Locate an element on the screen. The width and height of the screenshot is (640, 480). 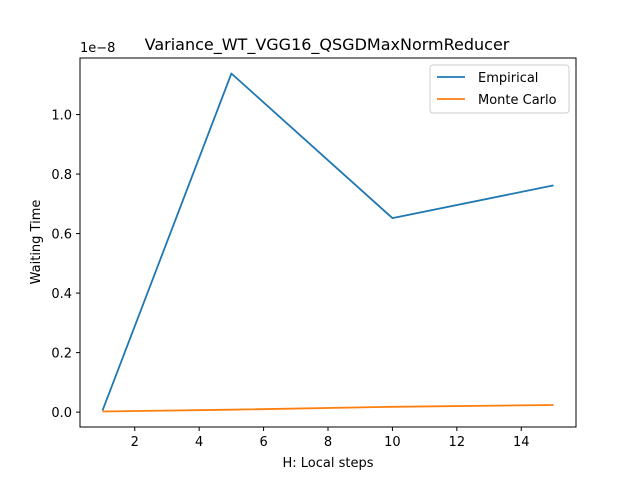
legend-label: Monte Carlo is located at coordinates (517, 100).